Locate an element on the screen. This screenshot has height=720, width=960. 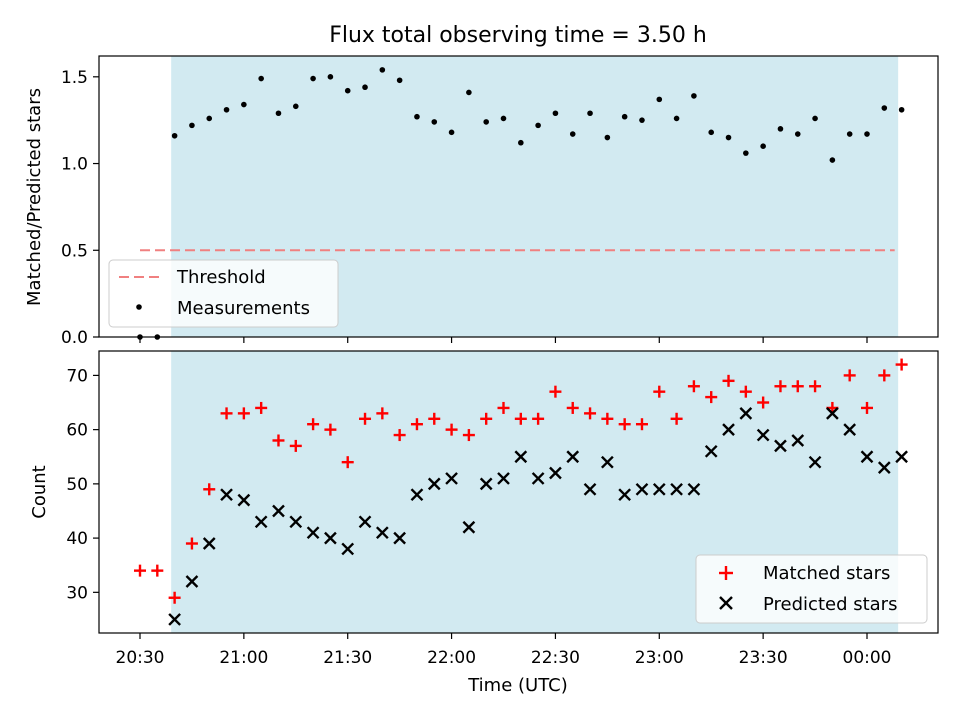
y-tick-label: 1.5 is located at coordinates (74, 78).